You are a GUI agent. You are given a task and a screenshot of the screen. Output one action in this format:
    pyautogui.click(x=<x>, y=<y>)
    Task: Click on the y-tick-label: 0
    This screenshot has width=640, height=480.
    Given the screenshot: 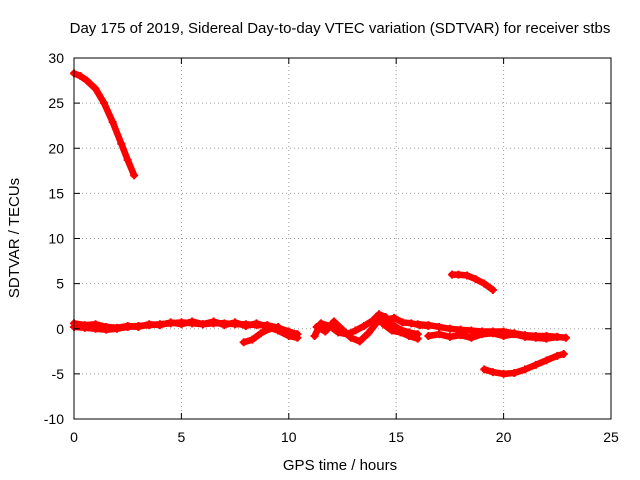 What is the action you would take?
    pyautogui.click(x=60, y=329)
    